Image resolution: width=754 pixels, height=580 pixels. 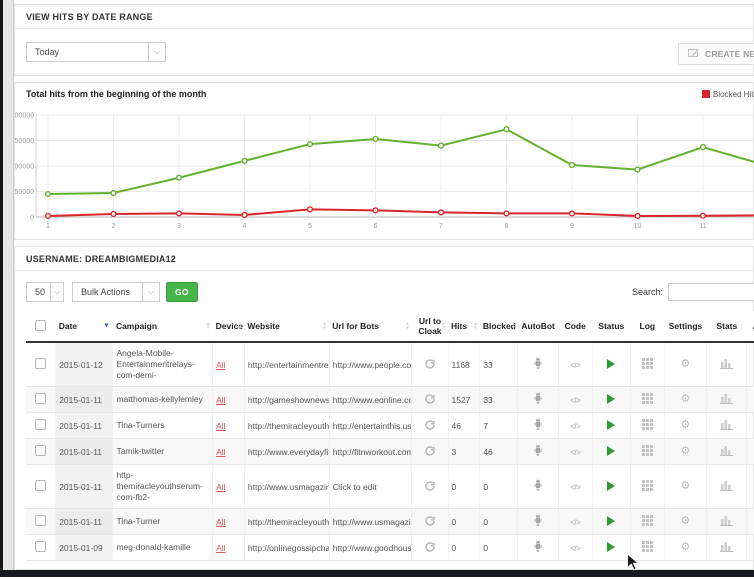 What do you see at coordinates (750, 327) in the screenshot?
I see `column-header-archive: Archive` at bounding box center [750, 327].